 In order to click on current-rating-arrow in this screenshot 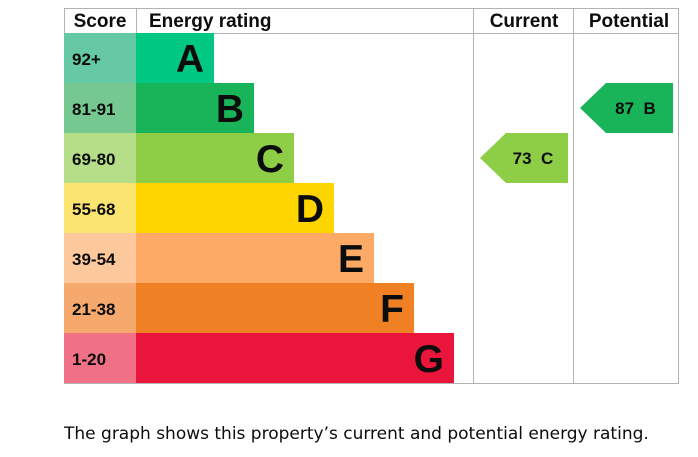, I will do `click(524, 158)`.